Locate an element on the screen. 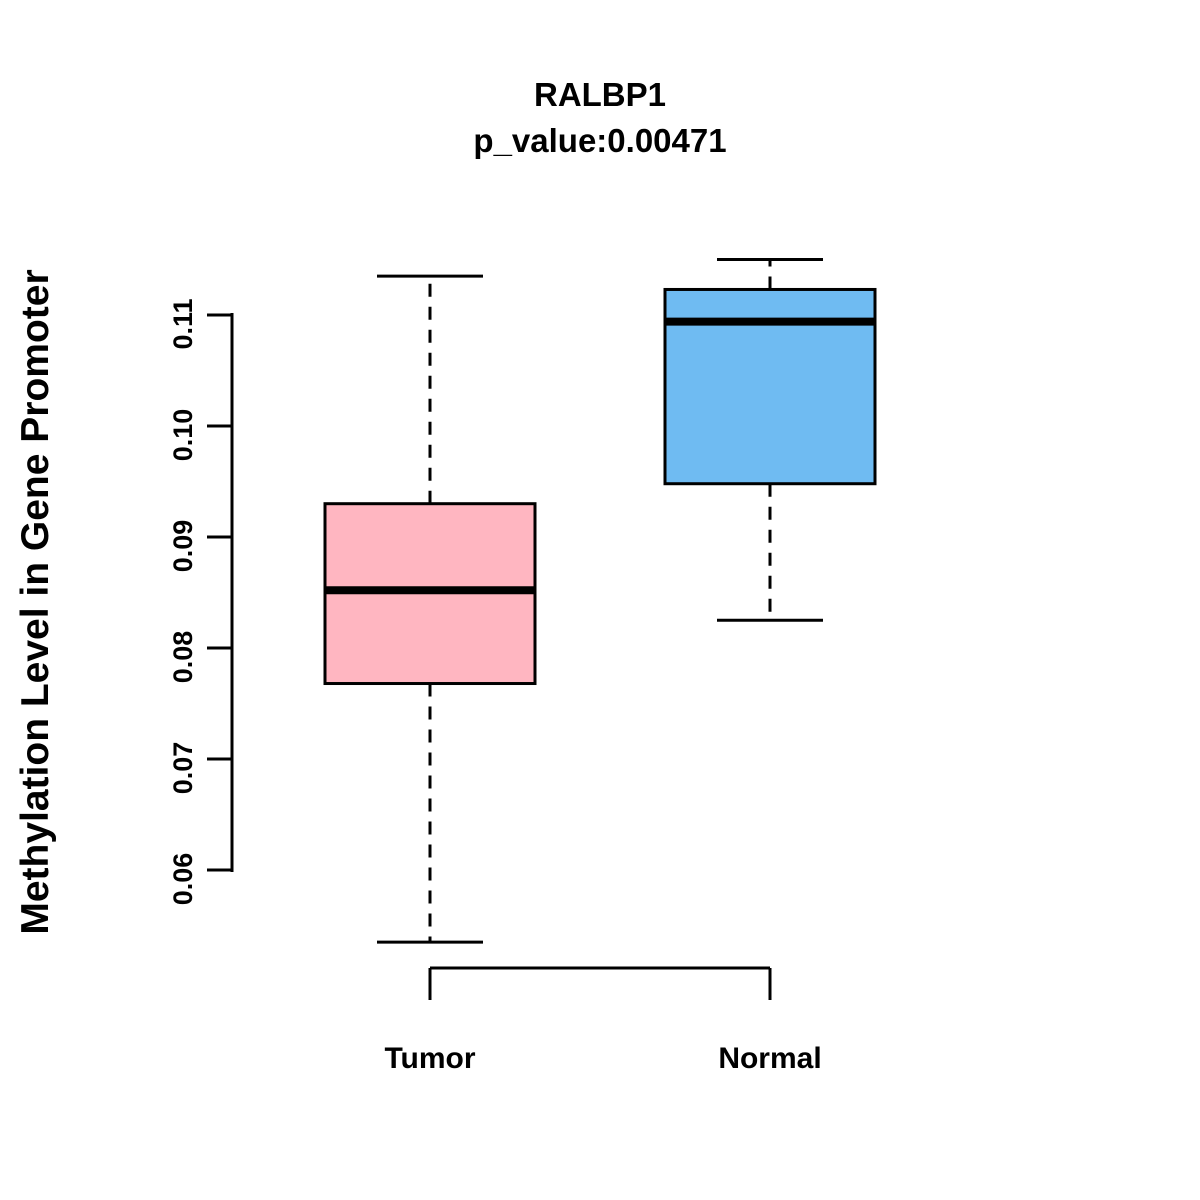 The width and height of the screenshot is (1200, 1200). y-axis-tick-label: 0.06 is located at coordinates (183, 879).